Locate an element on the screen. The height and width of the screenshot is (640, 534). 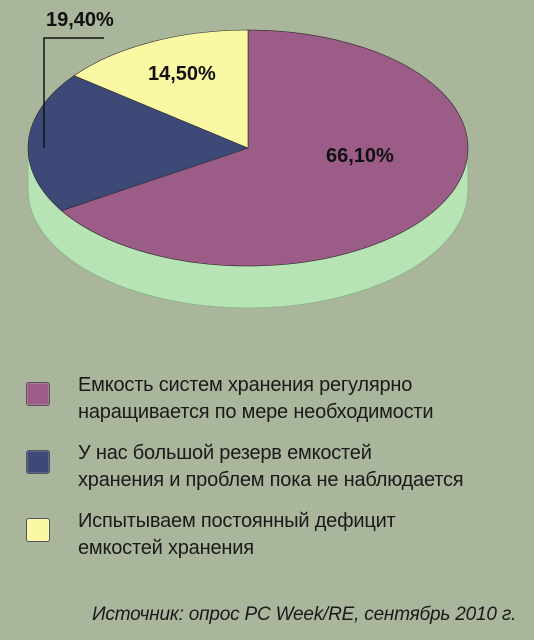
leader-line is located at coordinates (73, 92).